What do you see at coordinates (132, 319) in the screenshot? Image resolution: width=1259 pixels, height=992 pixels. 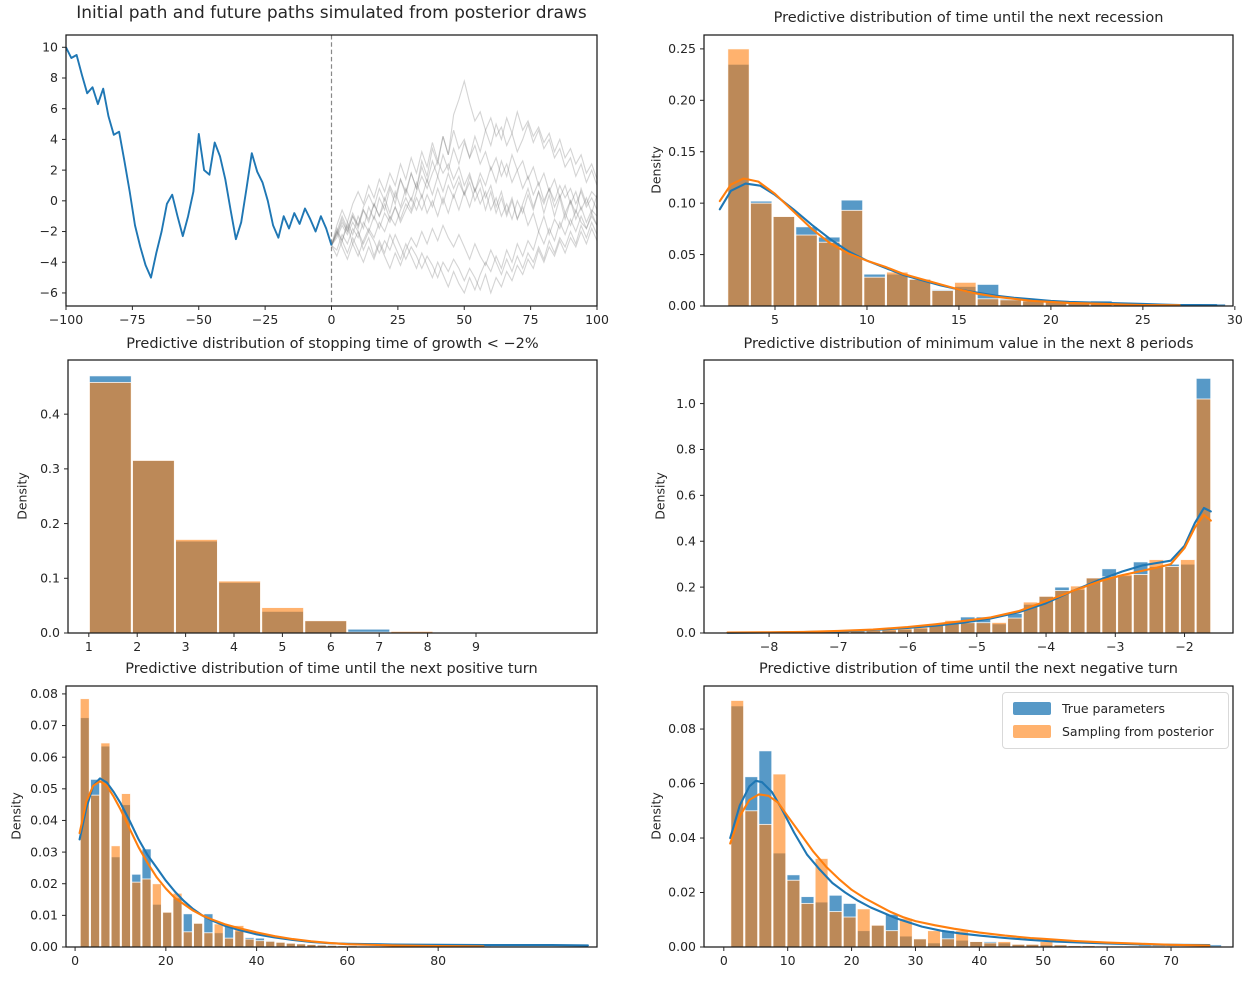 I see `x-tick-label: −75` at bounding box center [132, 319].